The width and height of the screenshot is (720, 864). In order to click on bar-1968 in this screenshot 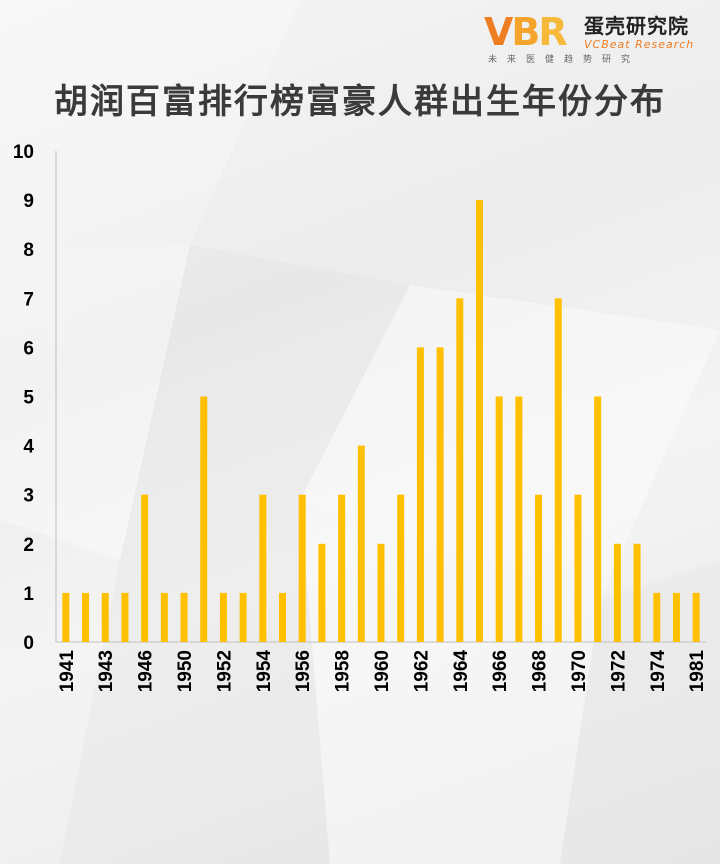, I will do `click(539, 568)`.